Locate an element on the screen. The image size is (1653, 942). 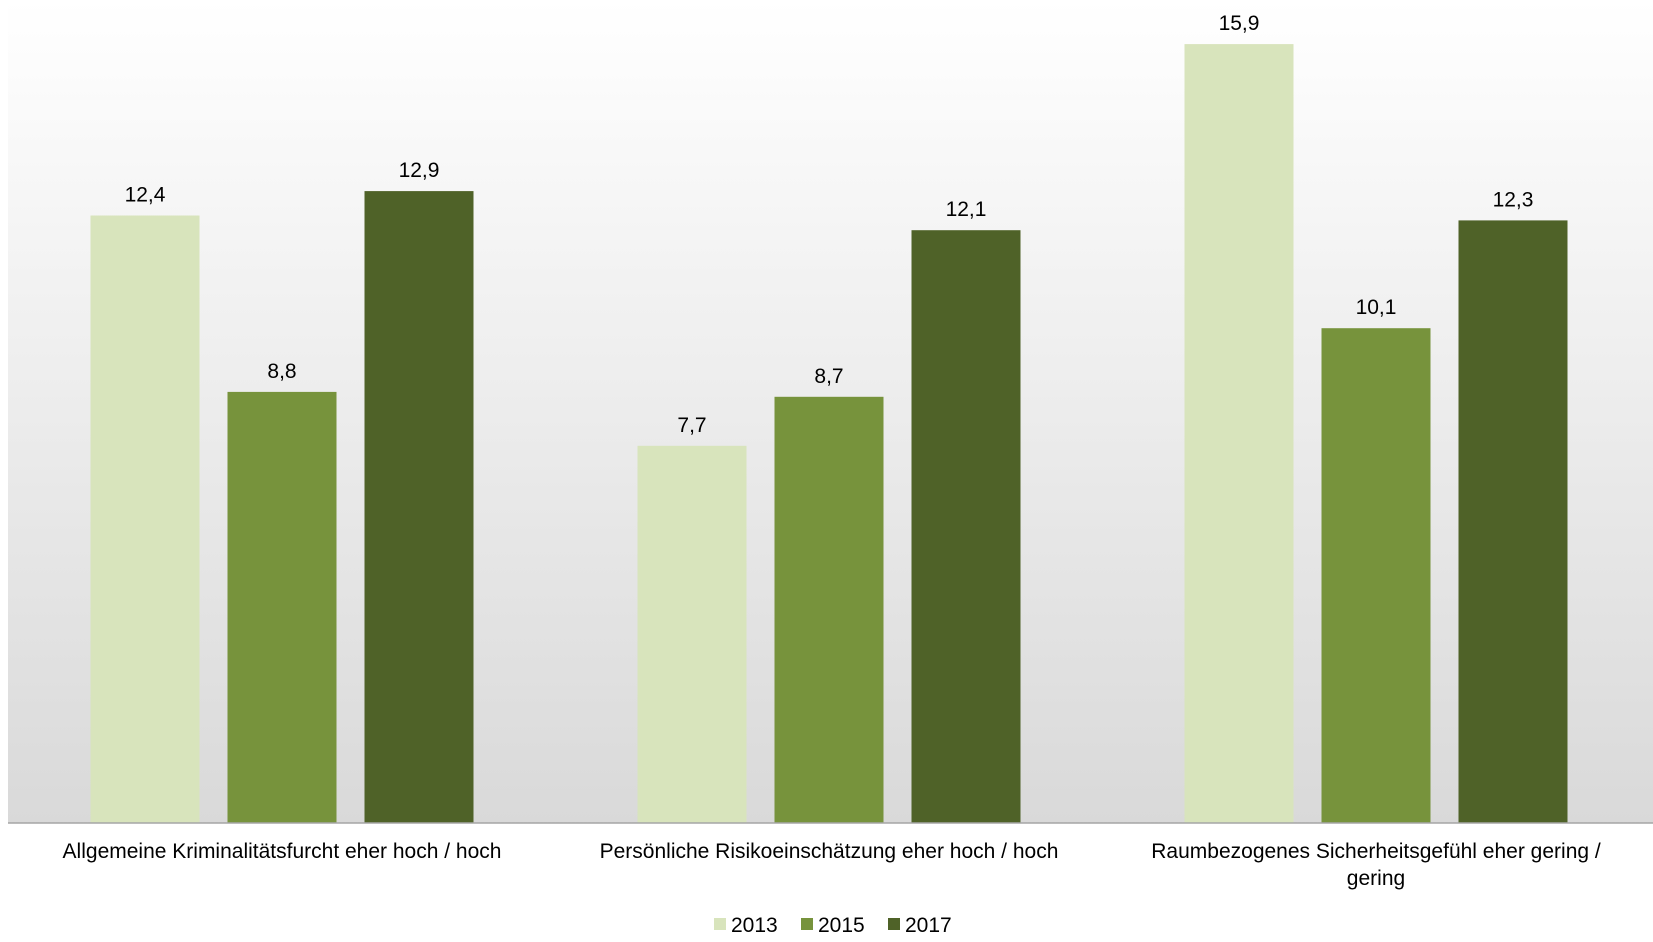
bar-2017-cat3 is located at coordinates (1513, 521).